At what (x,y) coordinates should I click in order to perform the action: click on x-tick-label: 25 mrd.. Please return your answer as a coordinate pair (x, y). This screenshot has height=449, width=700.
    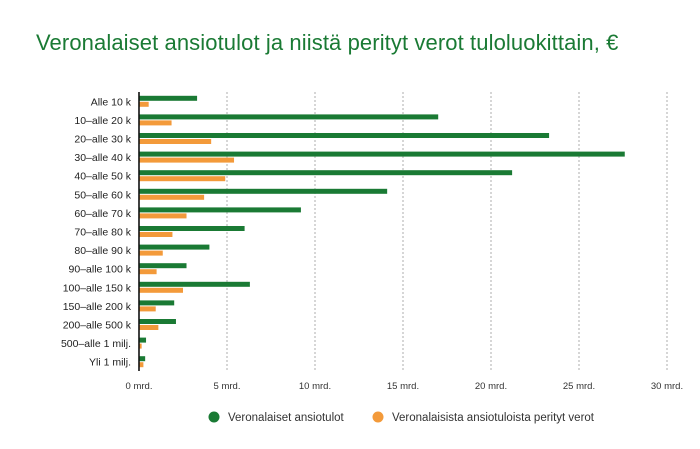
    Looking at the image, I should click on (579, 386).